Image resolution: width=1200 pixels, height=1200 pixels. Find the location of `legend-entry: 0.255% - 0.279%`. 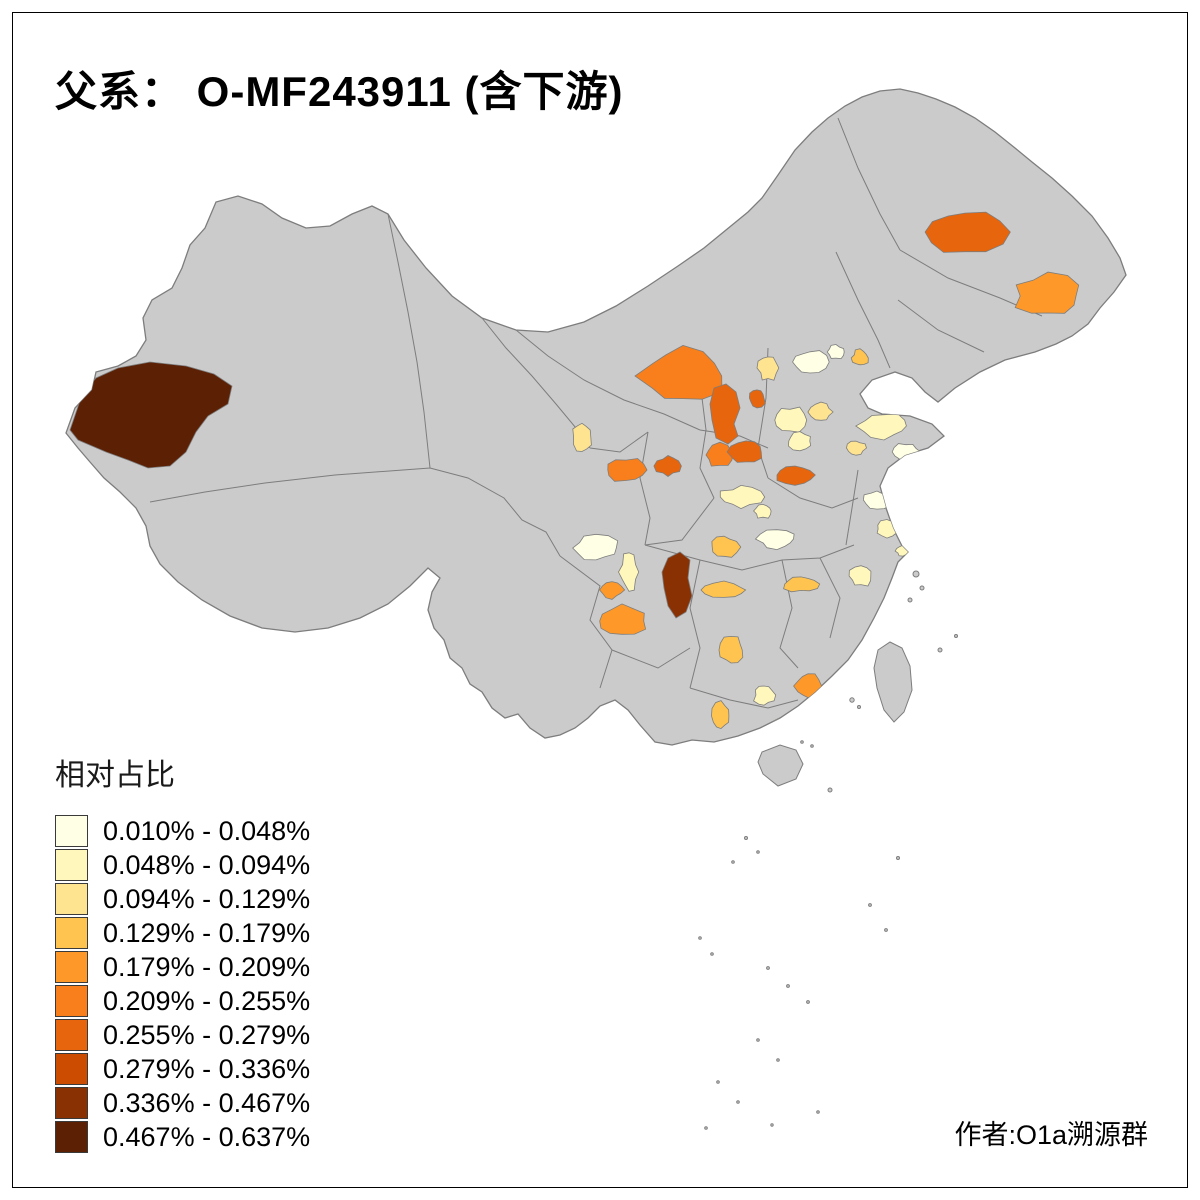

legend-entry: 0.255% - 0.279% is located at coordinates (182, 1035).